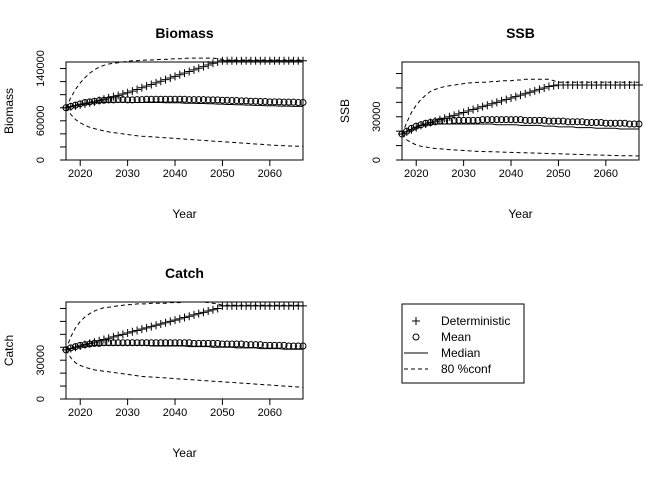 This screenshot has height=480, width=672. What do you see at coordinates (184, 33) in the screenshot?
I see `plot-title: Biomass` at bounding box center [184, 33].